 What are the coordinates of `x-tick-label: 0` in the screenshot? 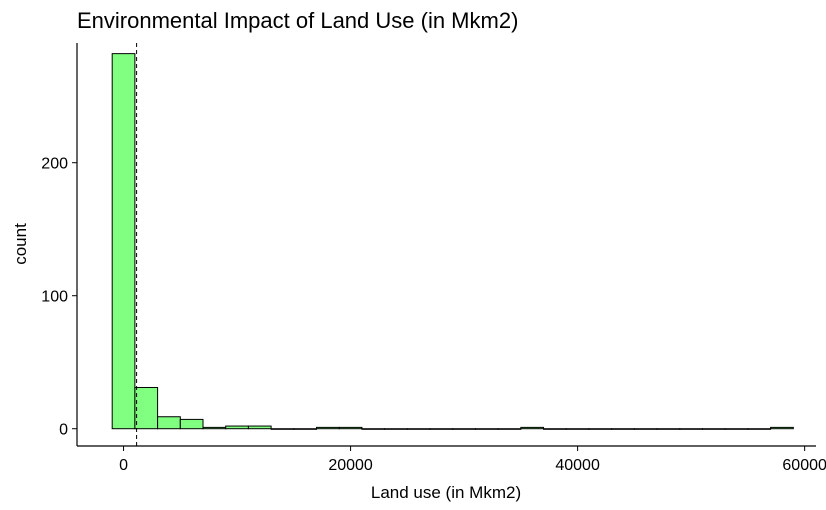 It's located at (123, 465).